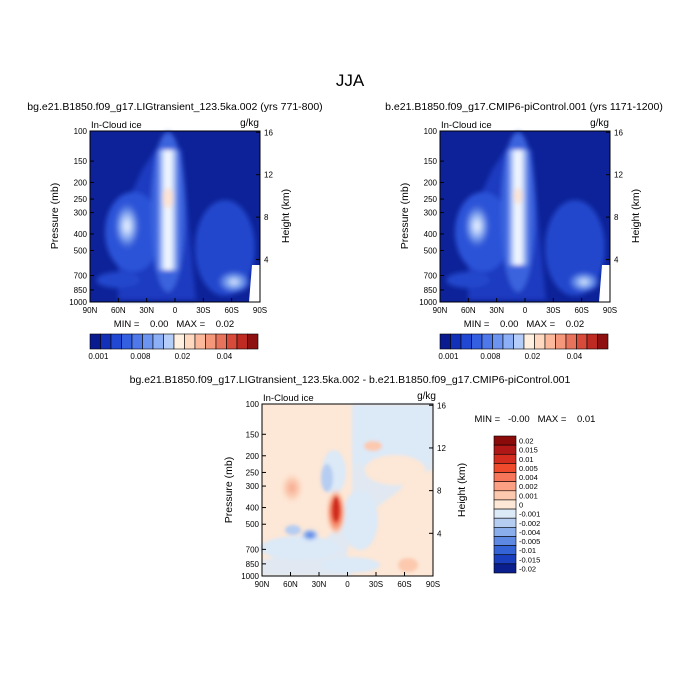 The image size is (700, 700). I want to click on colorbar-label: 0.005, so click(528, 468).